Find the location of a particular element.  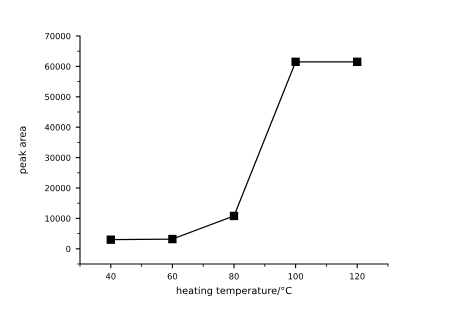

x-tick-label: 40 is located at coordinates (111, 276).